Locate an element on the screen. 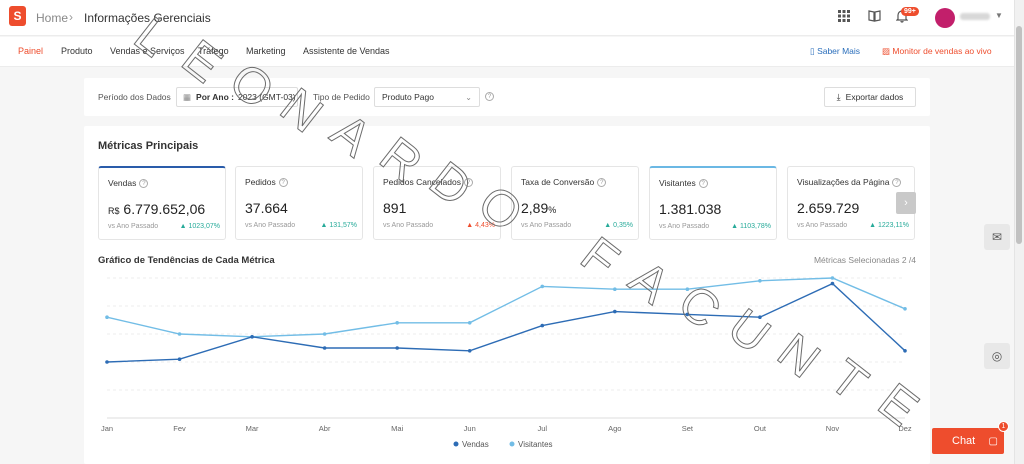  download-icon: ⤓ is located at coordinates (838, 96).